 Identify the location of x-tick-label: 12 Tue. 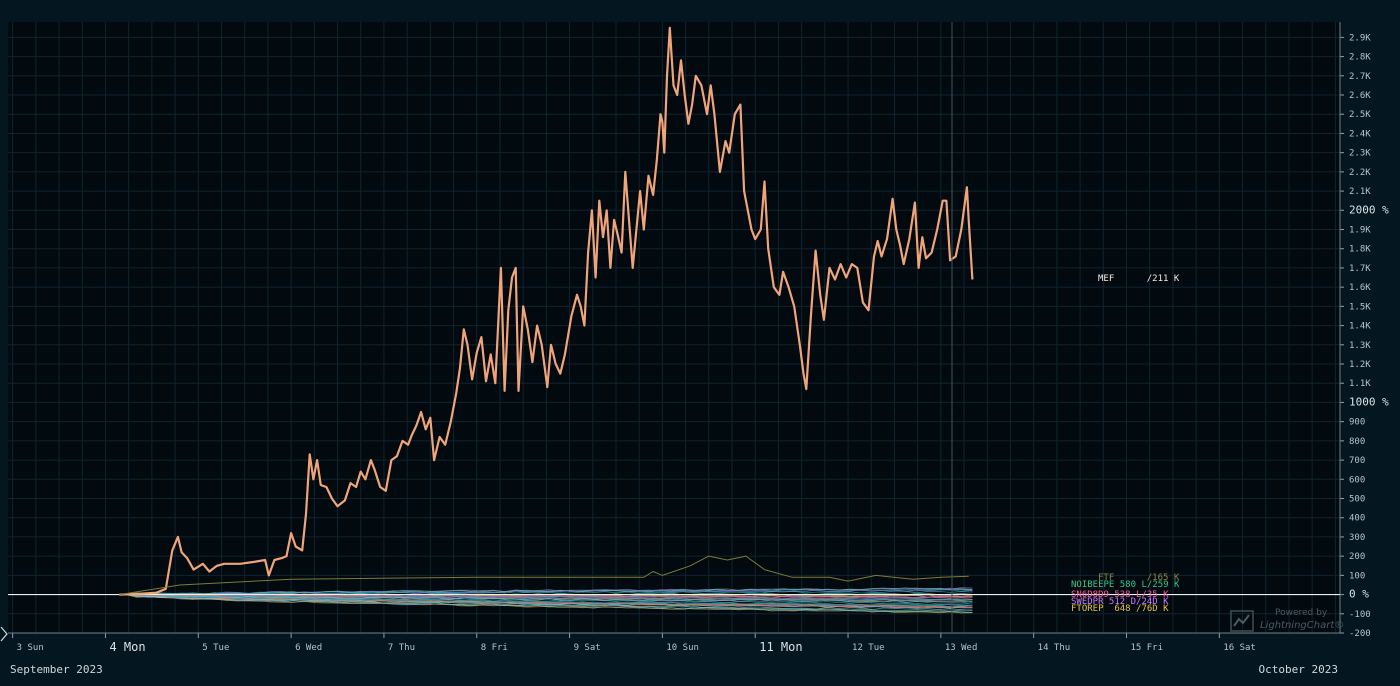
(868, 648).